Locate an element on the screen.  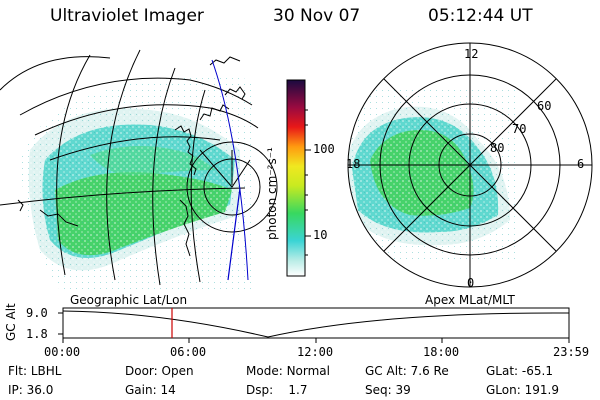
info-seq: Seq: 39 is located at coordinates (388, 390).